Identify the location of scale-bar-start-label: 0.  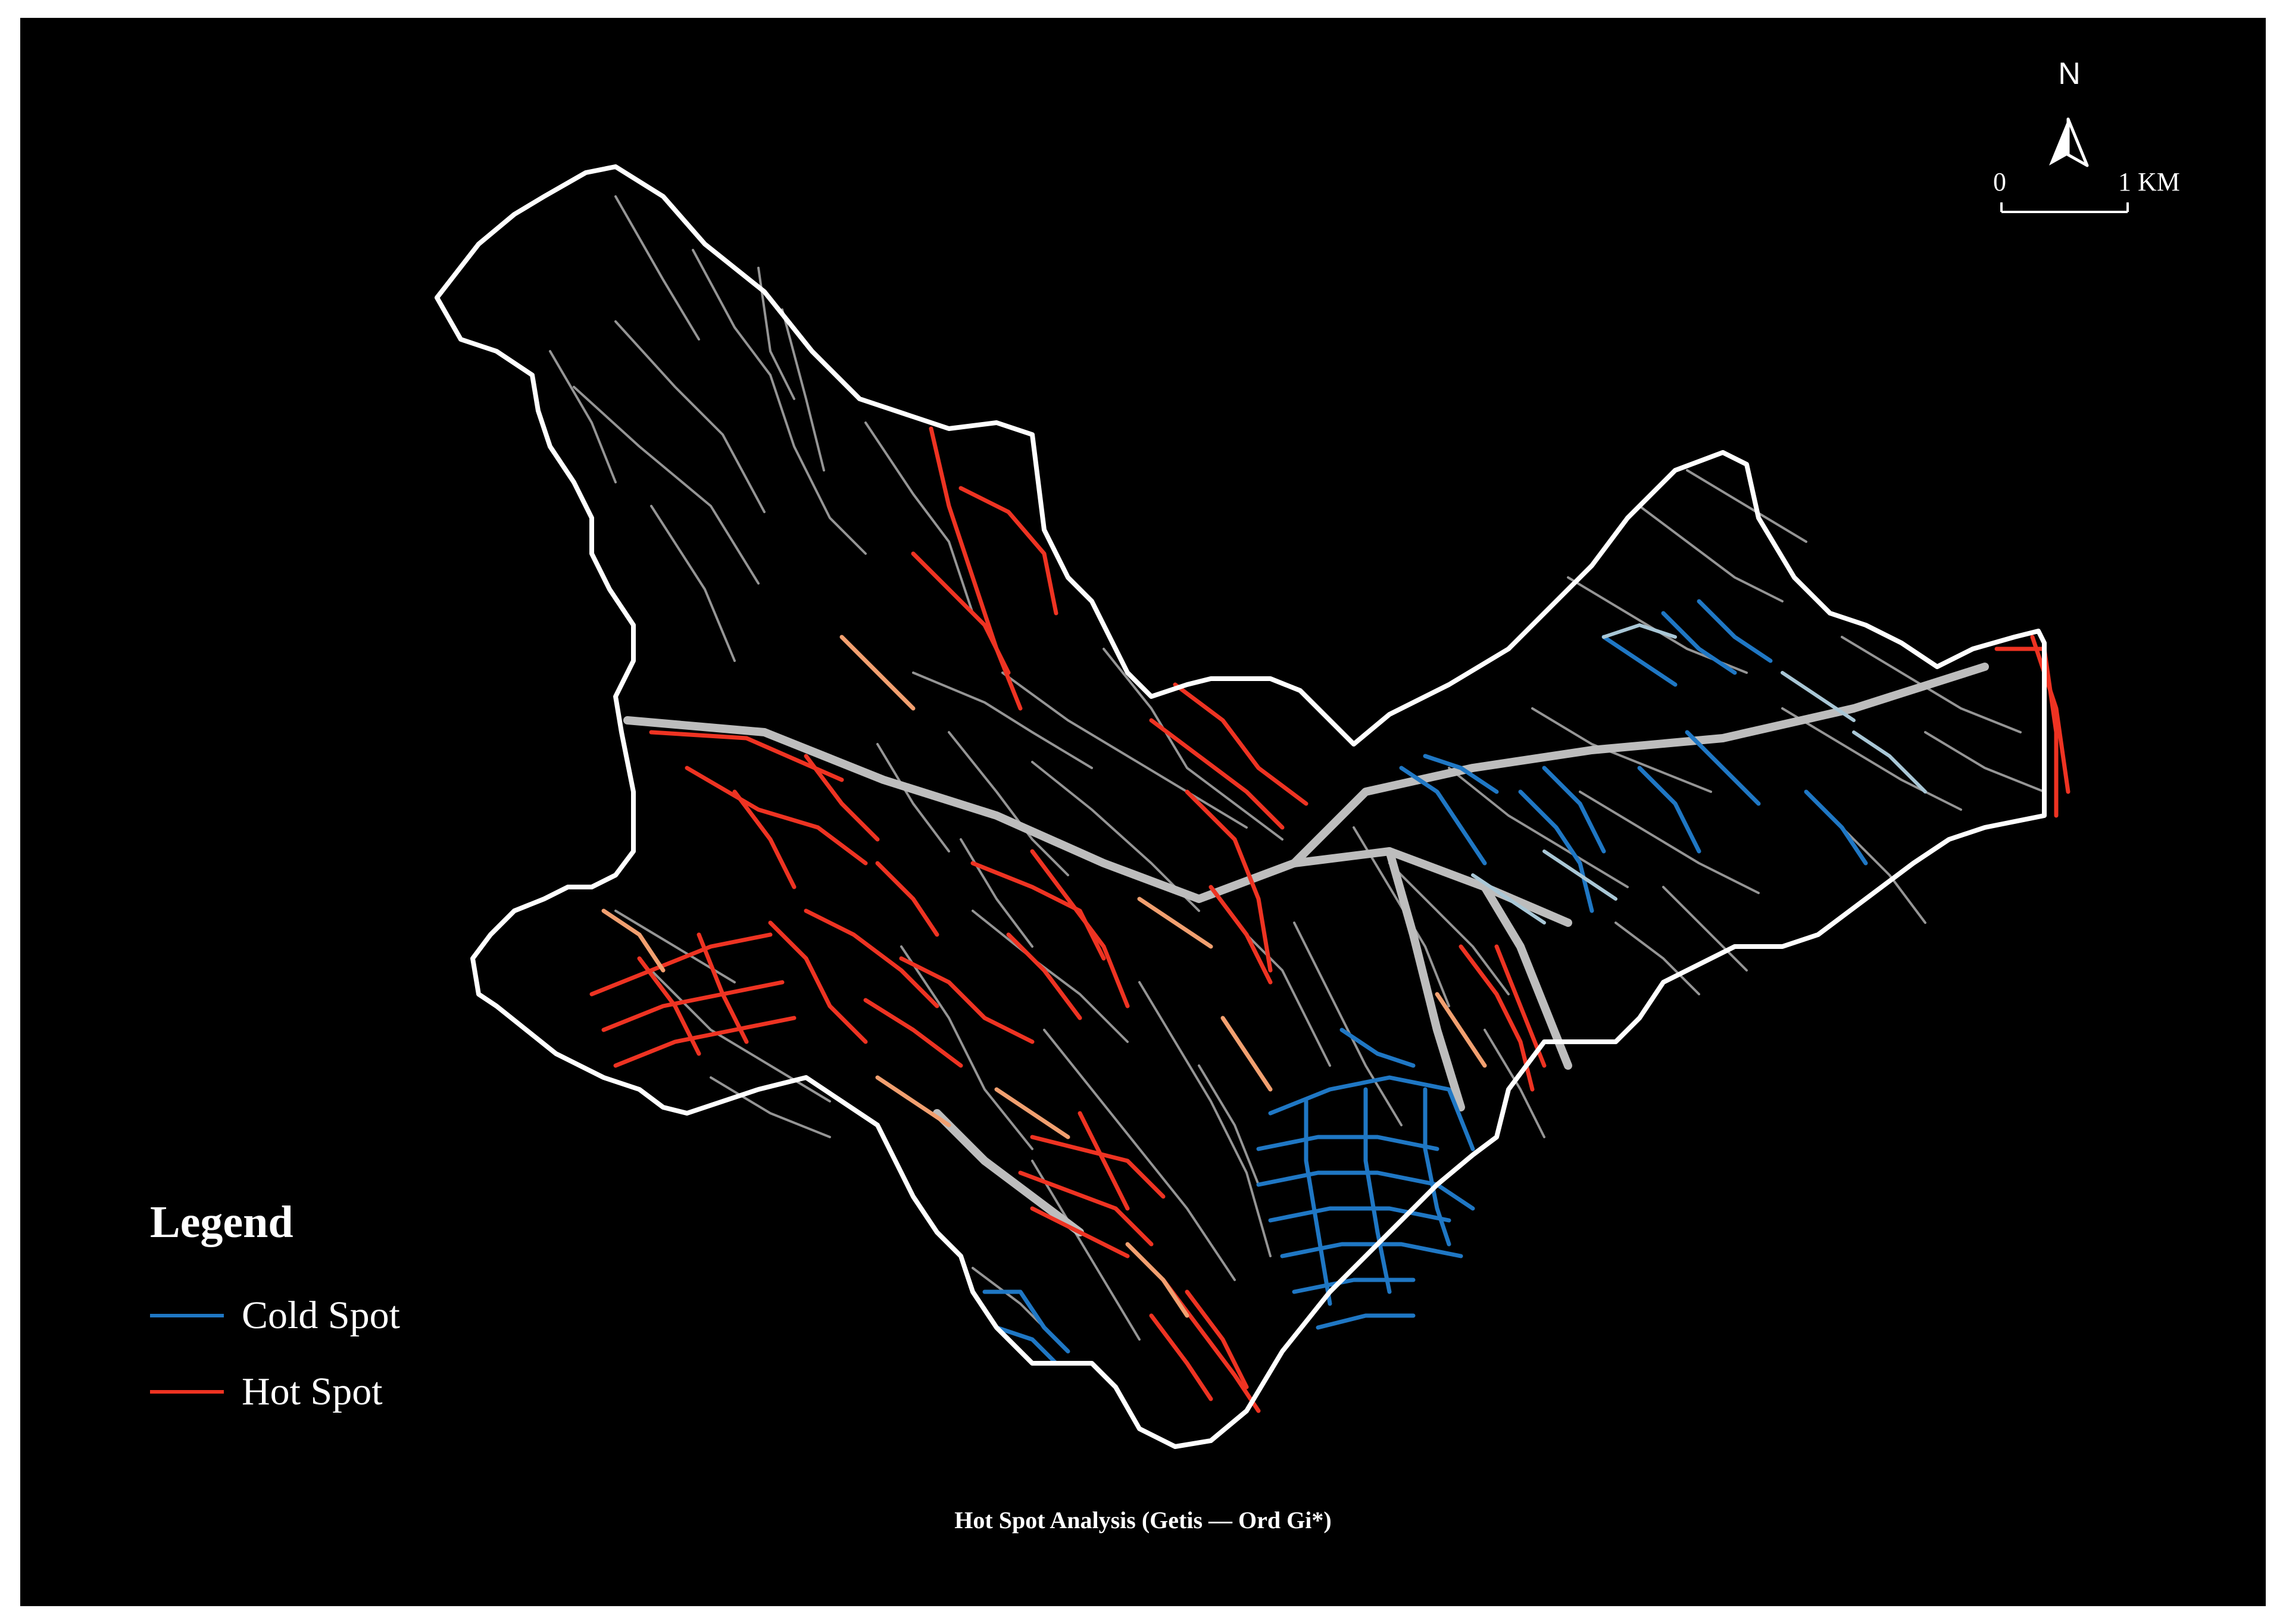
(1999, 182).